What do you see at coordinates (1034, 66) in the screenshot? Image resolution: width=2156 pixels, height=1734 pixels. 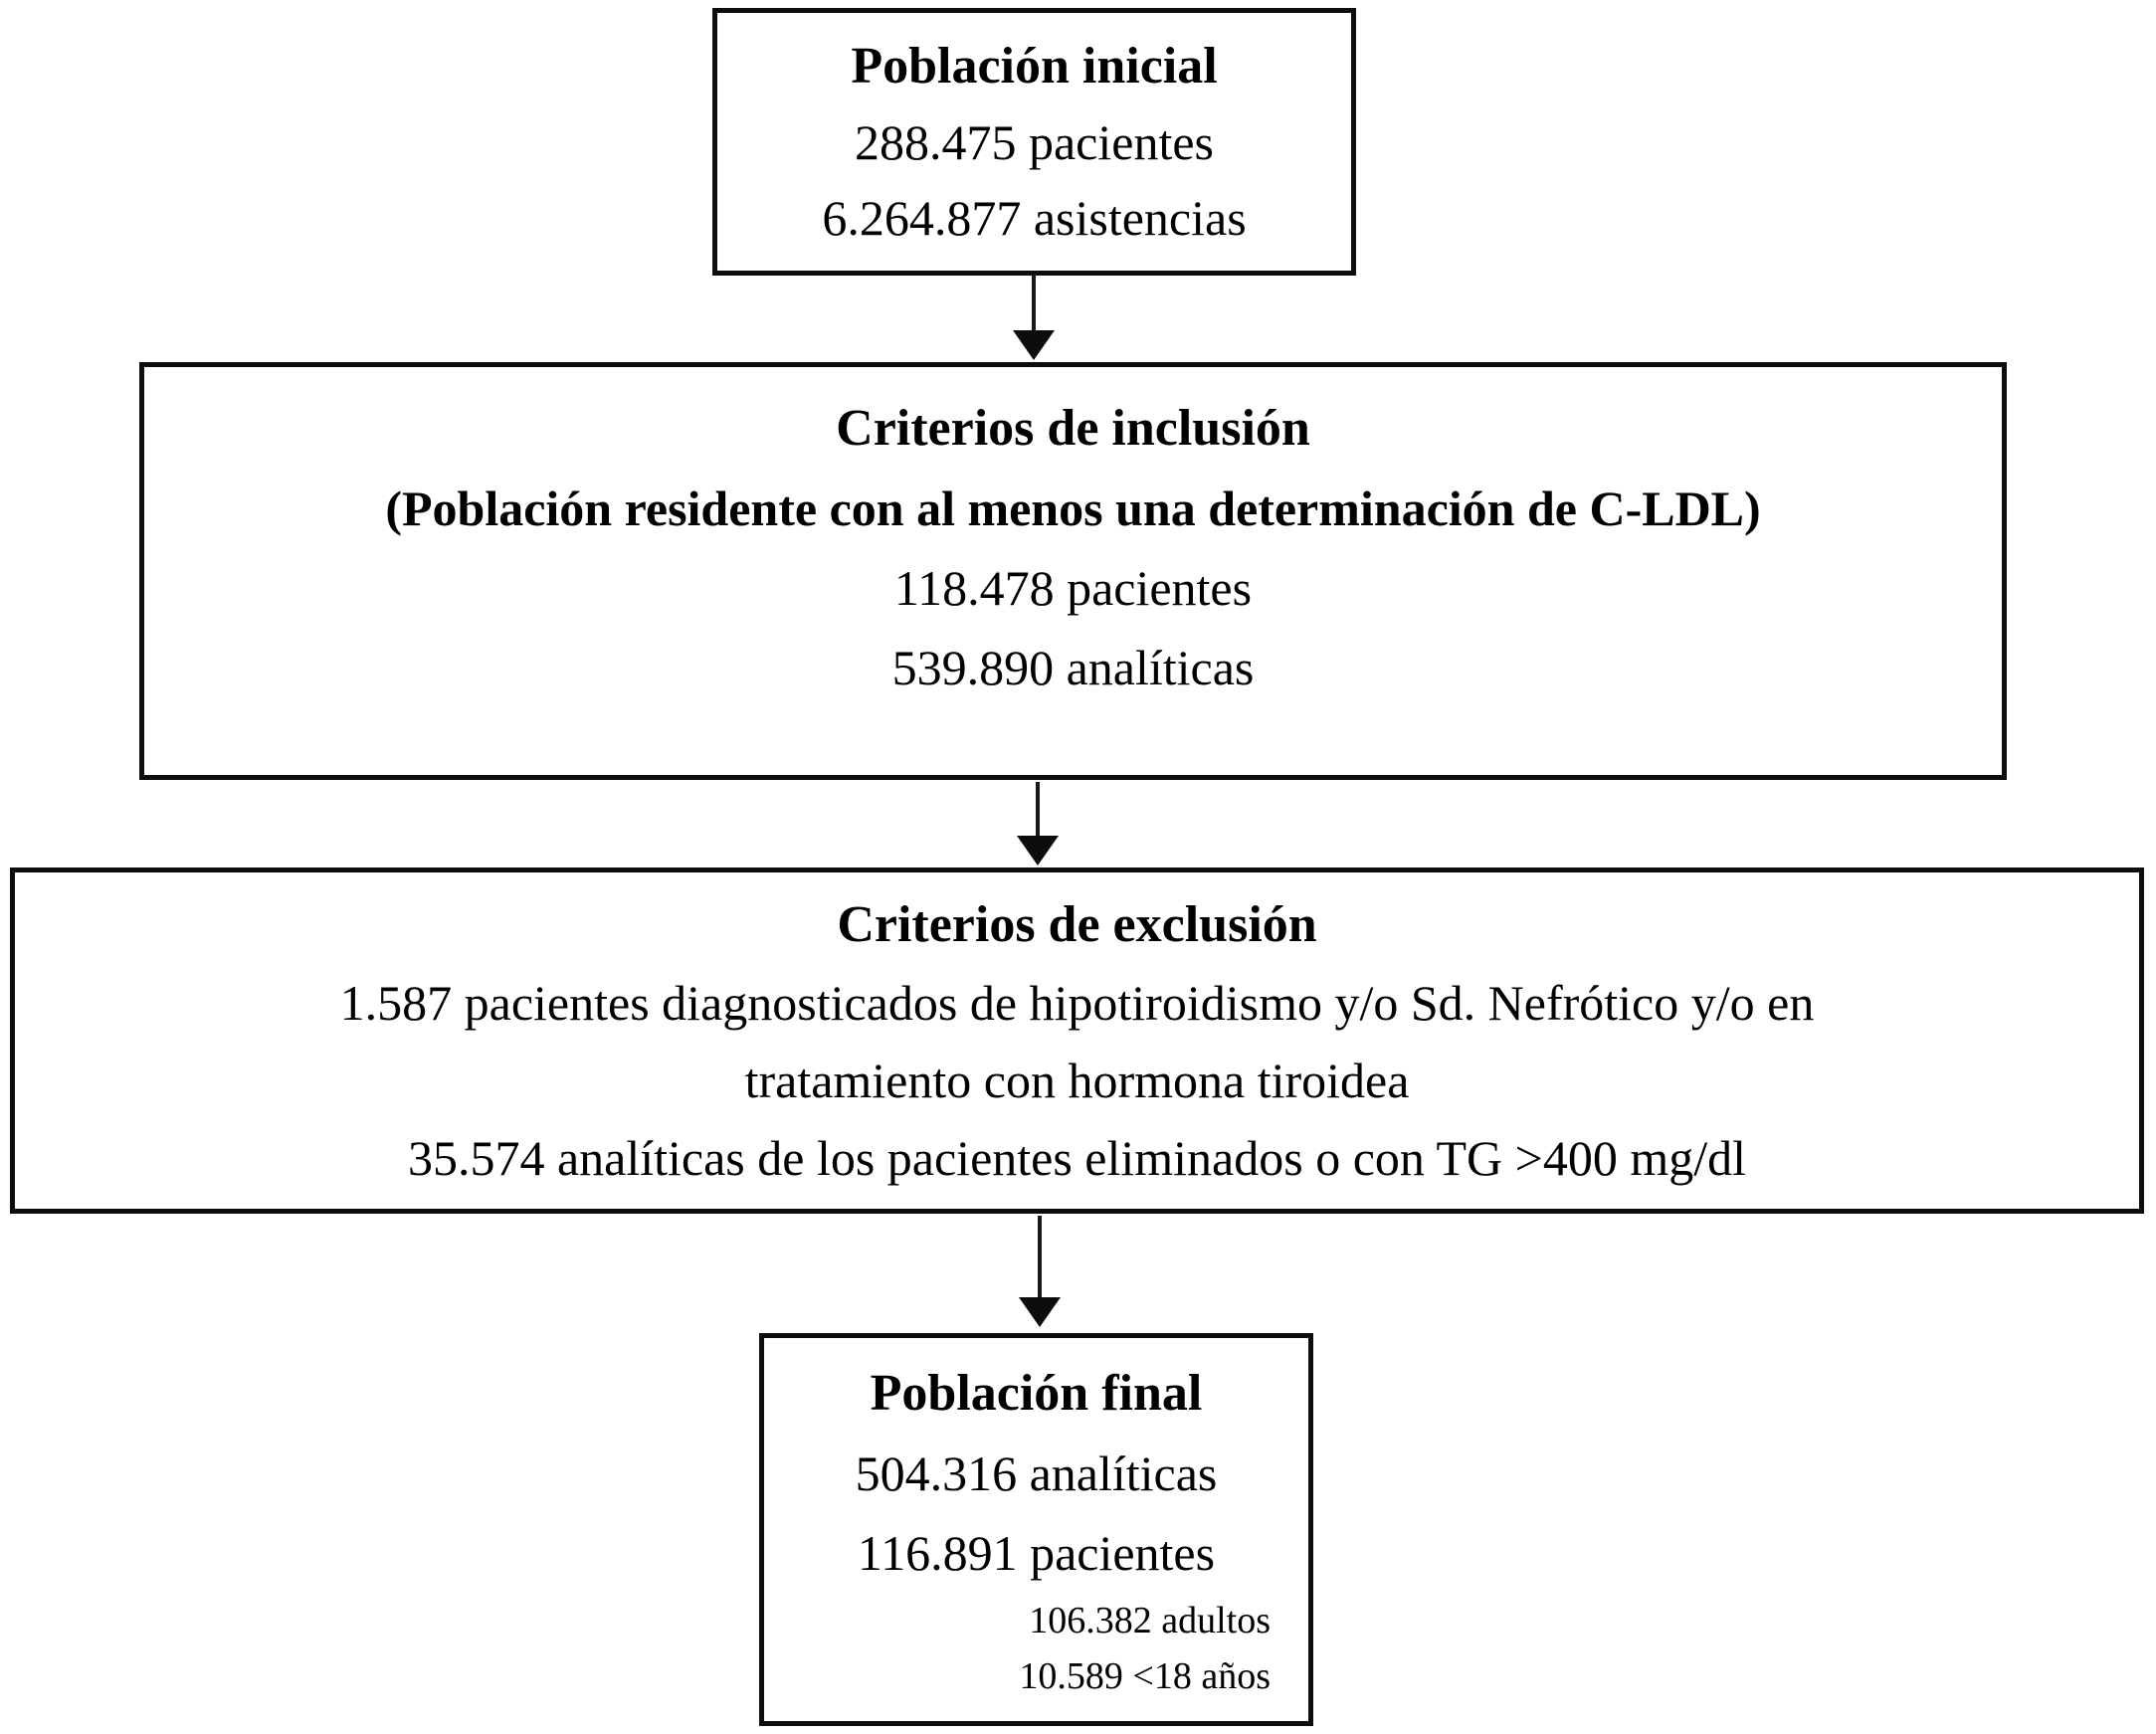 I see `box-poblacion-inicial-title: Población inicial` at bounding box center [1034, 66].